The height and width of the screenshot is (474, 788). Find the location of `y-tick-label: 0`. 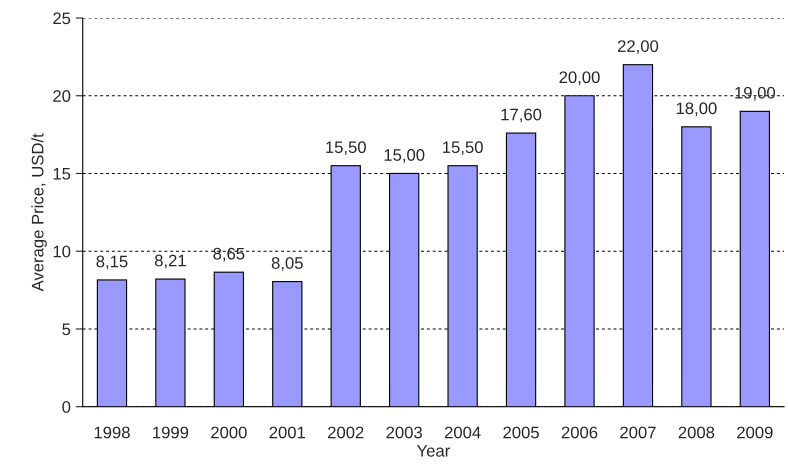

y-tick-label: 0 is located at coordinates (66, 407).